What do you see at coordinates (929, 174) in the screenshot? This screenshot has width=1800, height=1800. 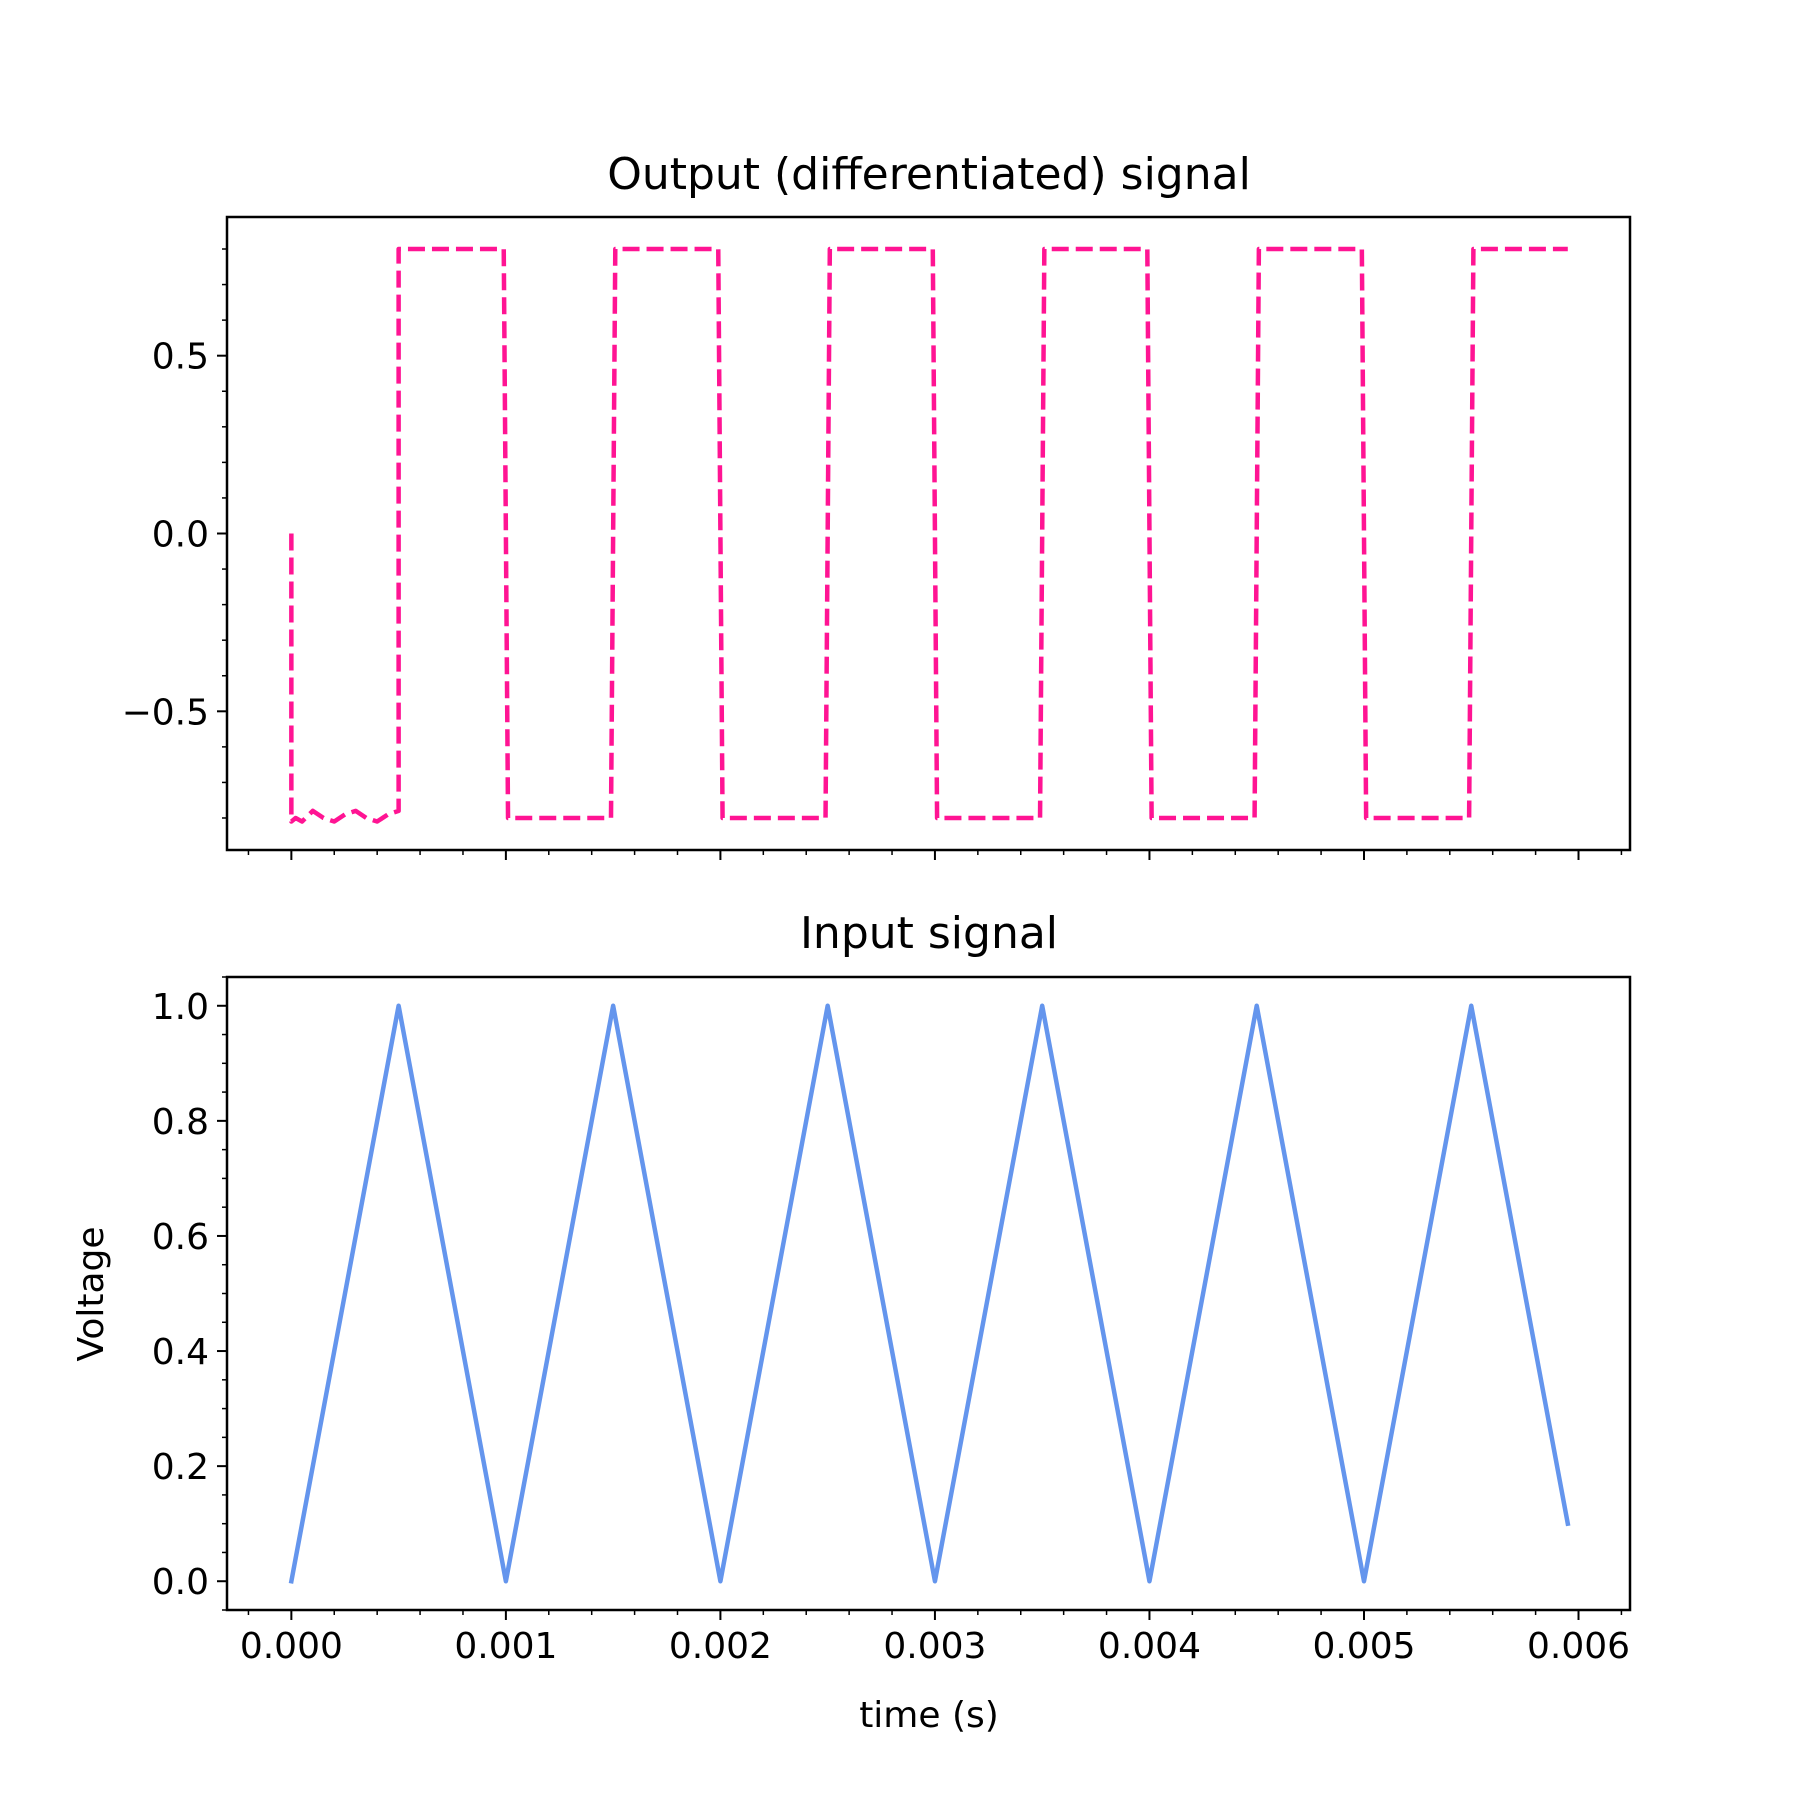 I see `output-signal-title: Output (differentiated) signal` at bounding box center [929, 174].